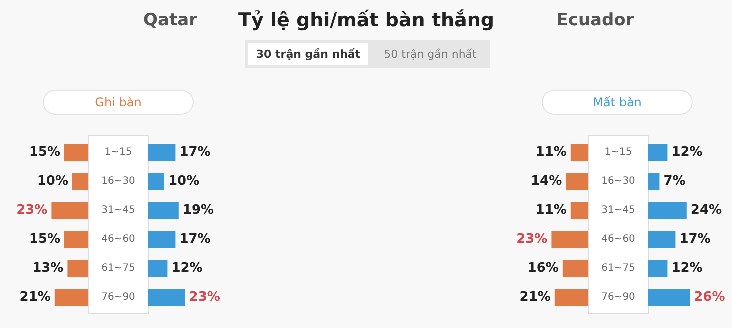 Image resolution: width=732 pixels, height=328 pixels. Describe the element at coordinates (308, 54) in the screenshot. I see `text: 30 trận gần nhất` at that location.